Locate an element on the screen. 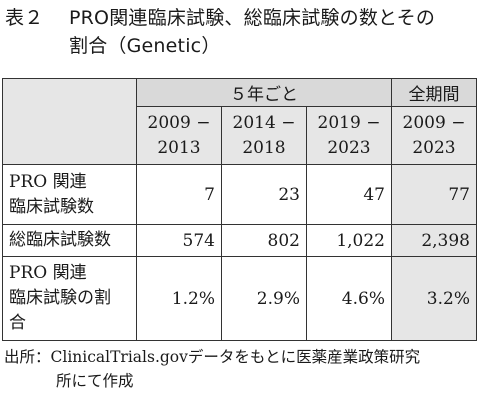 The image size is (500, 406). caption-text-1: PRO関連臨床試験、総臨床試験の数とその is located at coordinates (252, 18).